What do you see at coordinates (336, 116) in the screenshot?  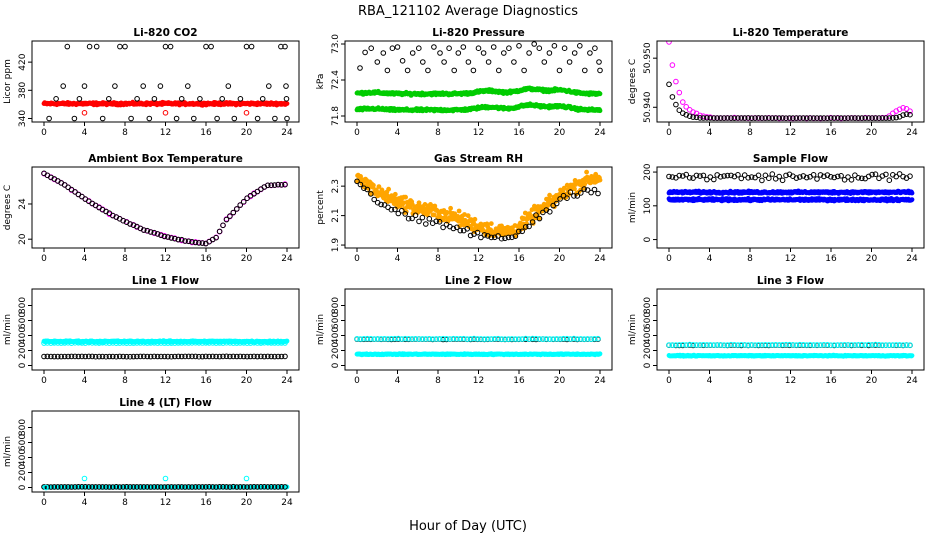 I see `ytick-label-pressure-0: 71.8` at bounding box center [336, 116].